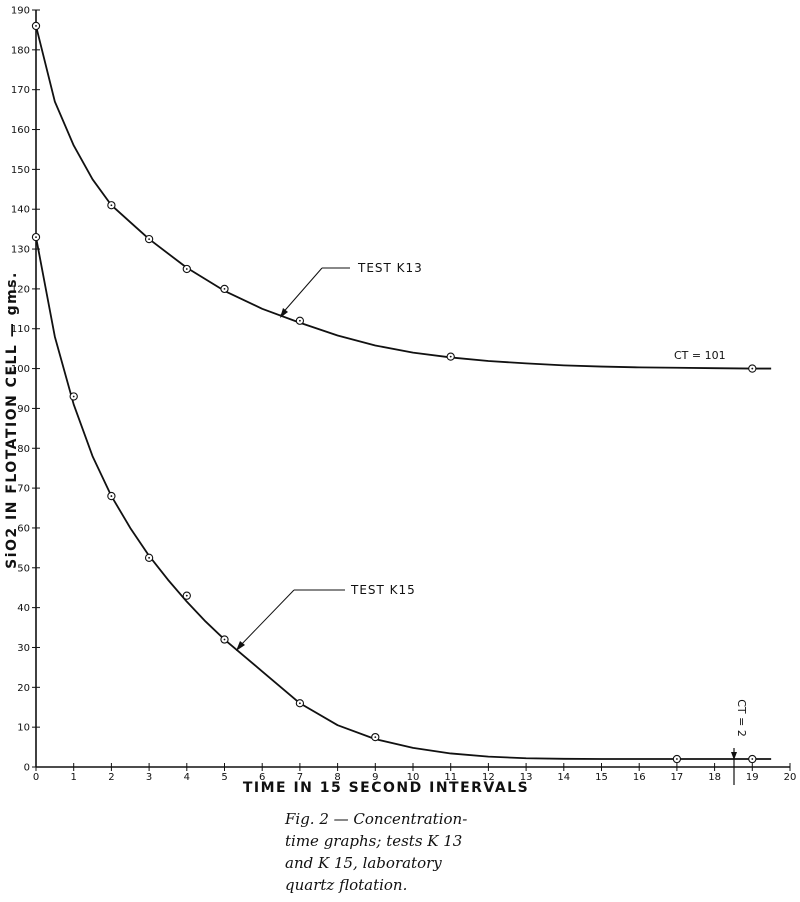  Describe the element at coordinates (714, 777) in the screenshot. I see `x-tick-label: 18` at that location.